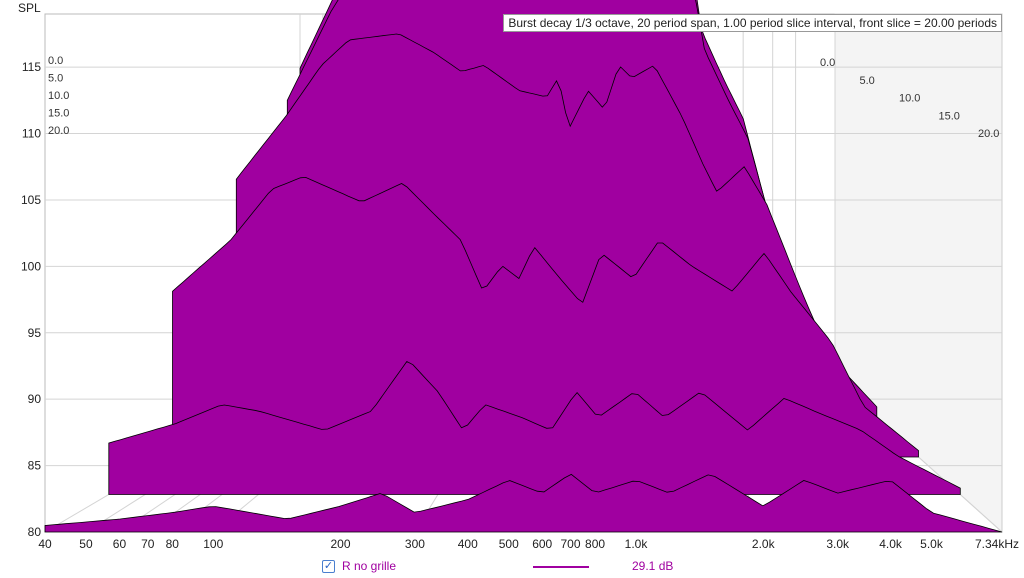 This screenshot has height=578, width=1024. What do you see at coordinates (827, 63) in the screenshot?
I see `depth-label-right: 0.0` at bounding box center [827, 63].